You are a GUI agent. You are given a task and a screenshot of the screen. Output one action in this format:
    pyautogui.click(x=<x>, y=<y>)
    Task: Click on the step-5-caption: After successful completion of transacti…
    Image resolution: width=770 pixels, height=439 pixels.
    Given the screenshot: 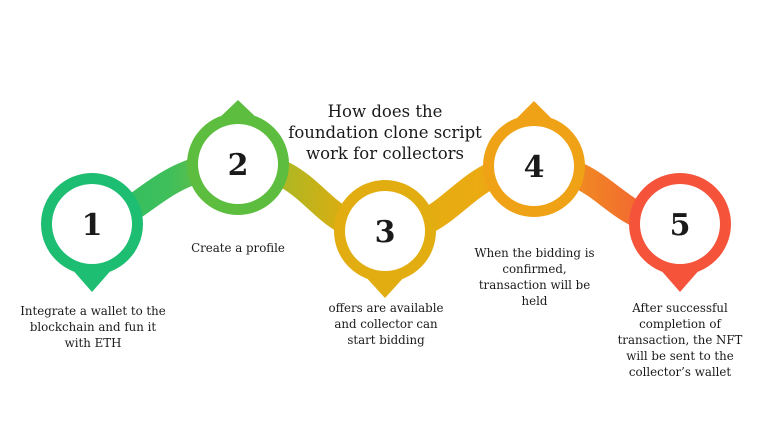 What is the action you would take?
    pyautogui.click(x=680, y=340)
    